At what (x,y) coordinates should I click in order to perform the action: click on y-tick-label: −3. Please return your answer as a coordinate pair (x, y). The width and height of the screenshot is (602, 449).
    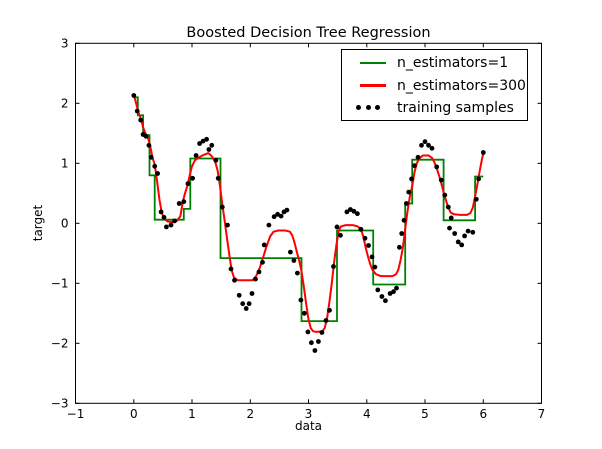
    Looking at the image, I should click on (60, 404).